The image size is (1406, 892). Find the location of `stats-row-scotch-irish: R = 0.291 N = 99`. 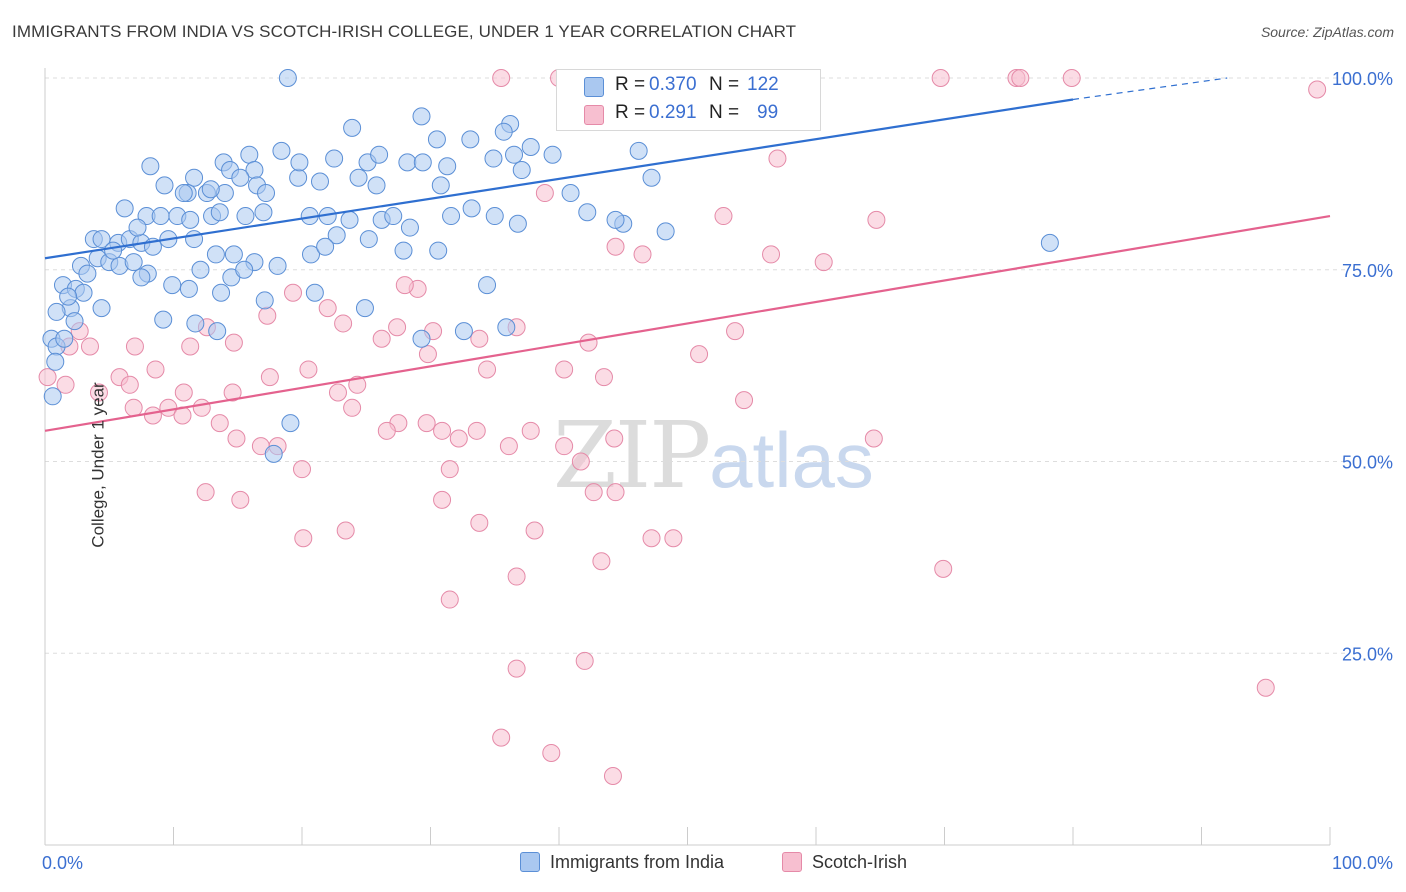

stats-row-scotch-irish: R = 0.291 N = 99 is located at coordinates (688, 116).